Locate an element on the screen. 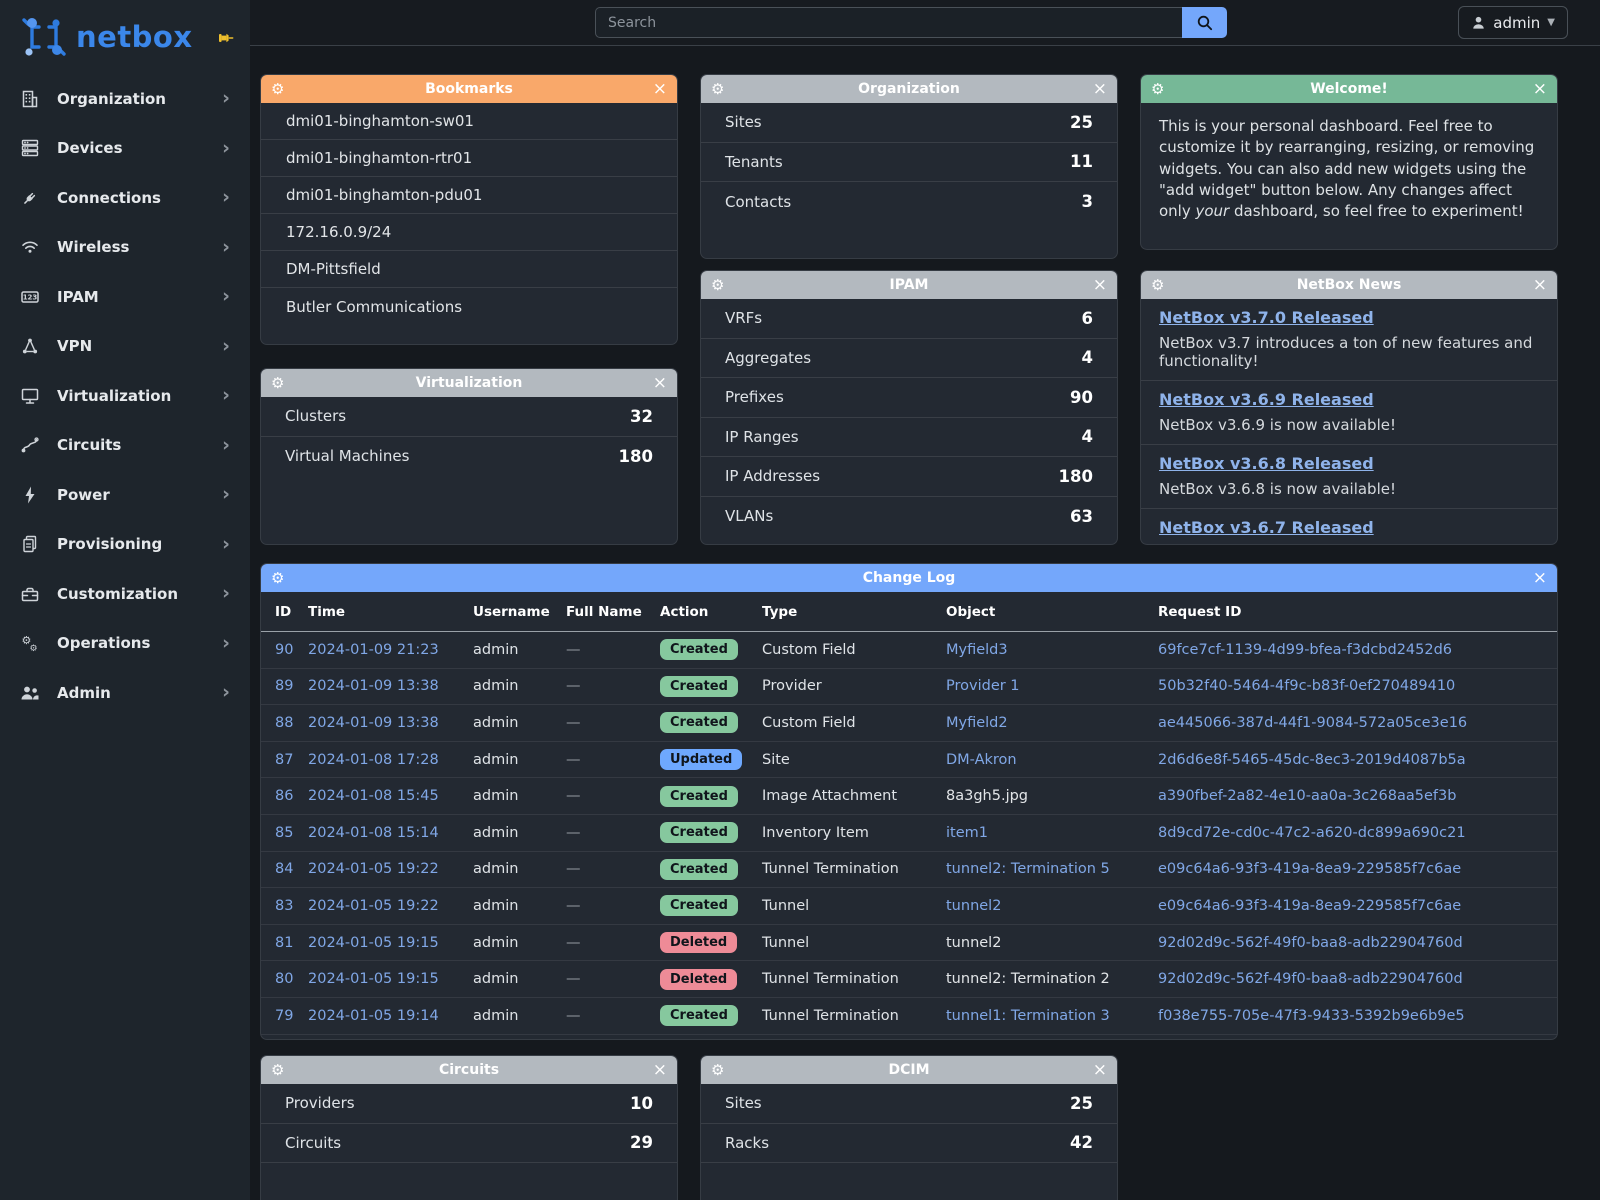 The height and width of the screenshot is (1200, 1600). change-id-link: 79 is located at coordinates (284, 1015).